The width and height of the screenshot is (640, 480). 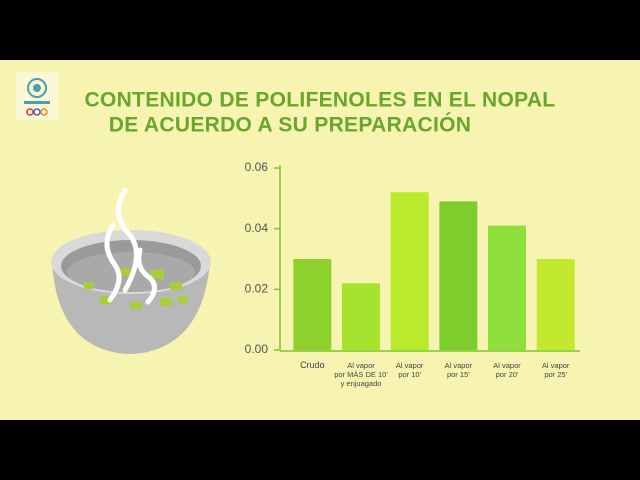 What do you see at coordinates (257, 289) in the screenshot?
I see `y-tick-label: 0.02` at bounding box center [257, 289].